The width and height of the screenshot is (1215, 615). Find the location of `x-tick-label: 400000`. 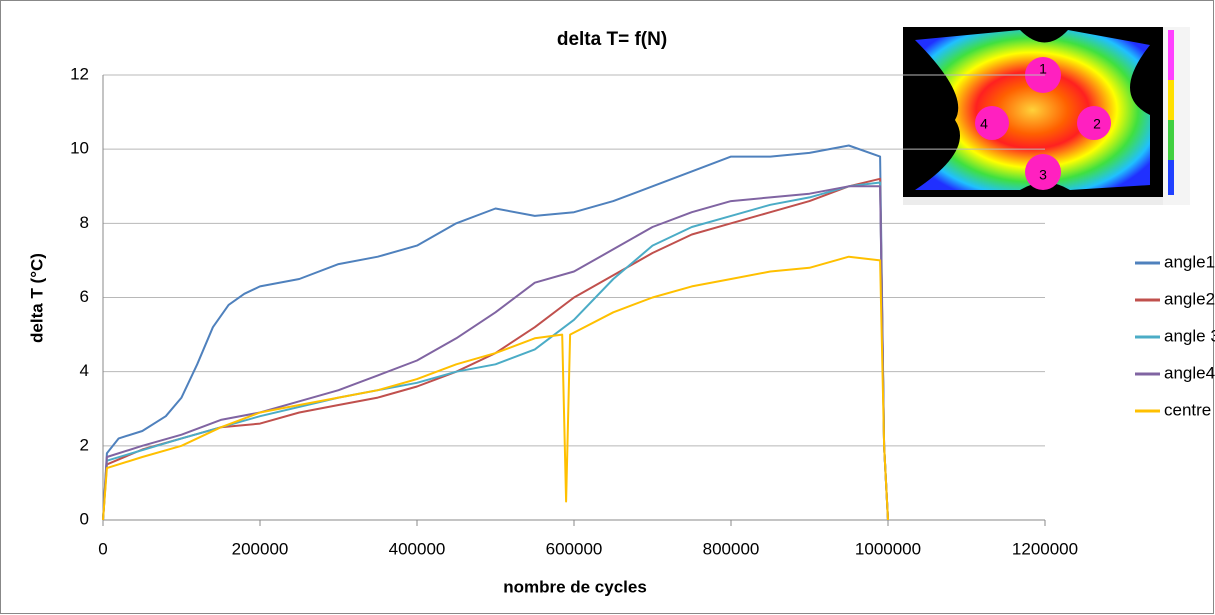

x-tick-label: 400000 is located at coordinates (417, 548).